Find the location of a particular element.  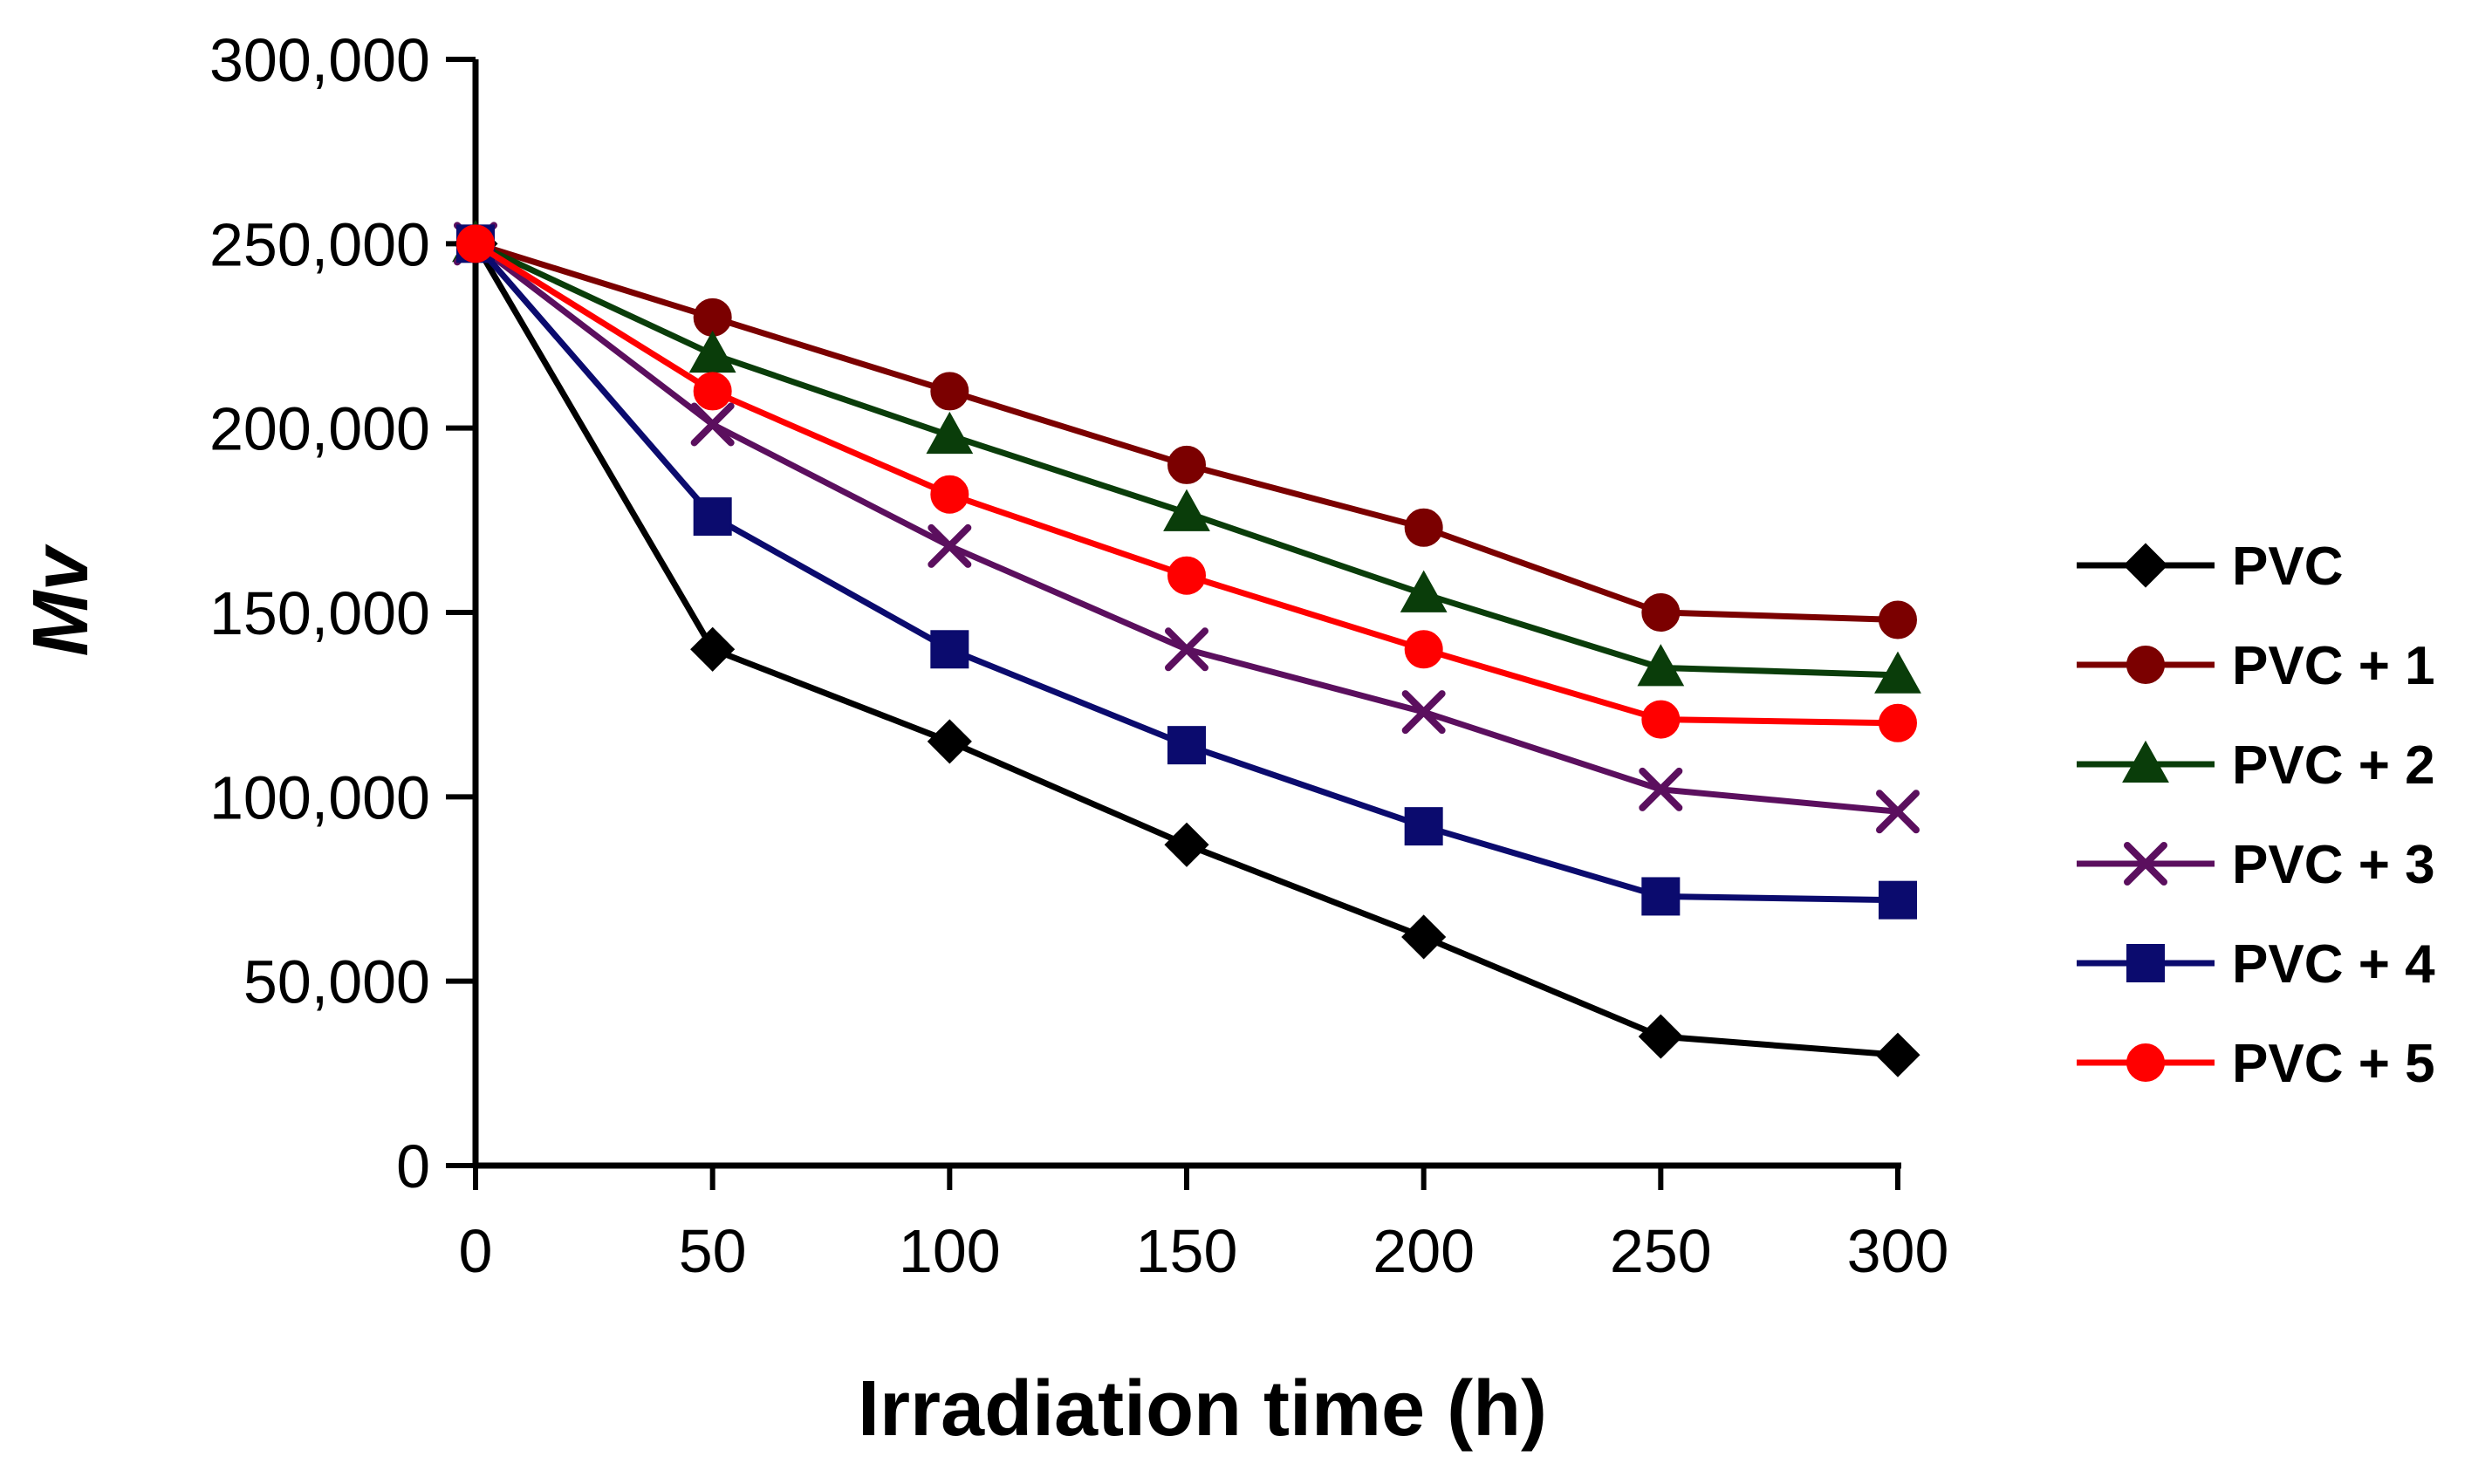

legend-item-pvc-4: PVC + 4 is located at coordinates (2256, 964).